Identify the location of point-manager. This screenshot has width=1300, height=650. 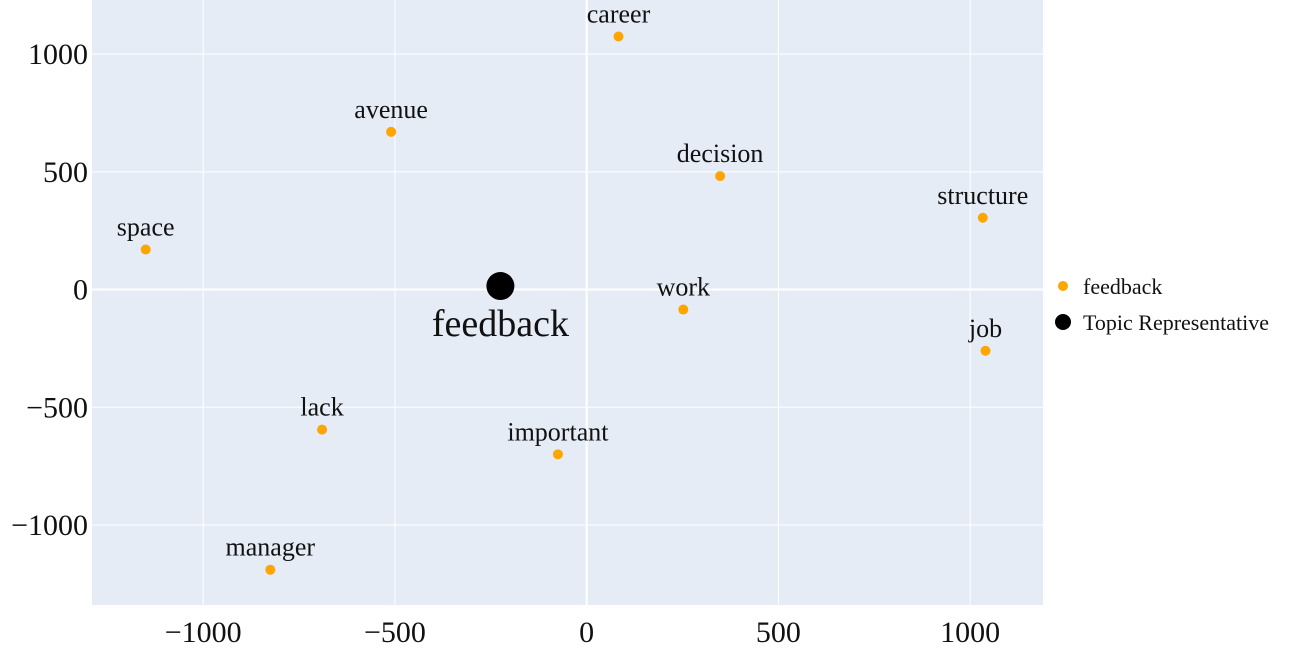
(270, 569).